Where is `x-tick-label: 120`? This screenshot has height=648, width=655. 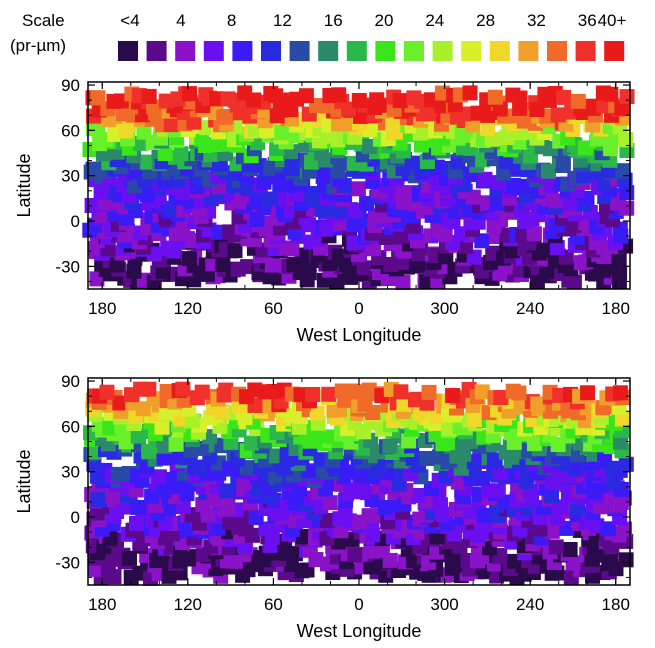
x-tick-label: 120 is located at coordinates (188, 604).